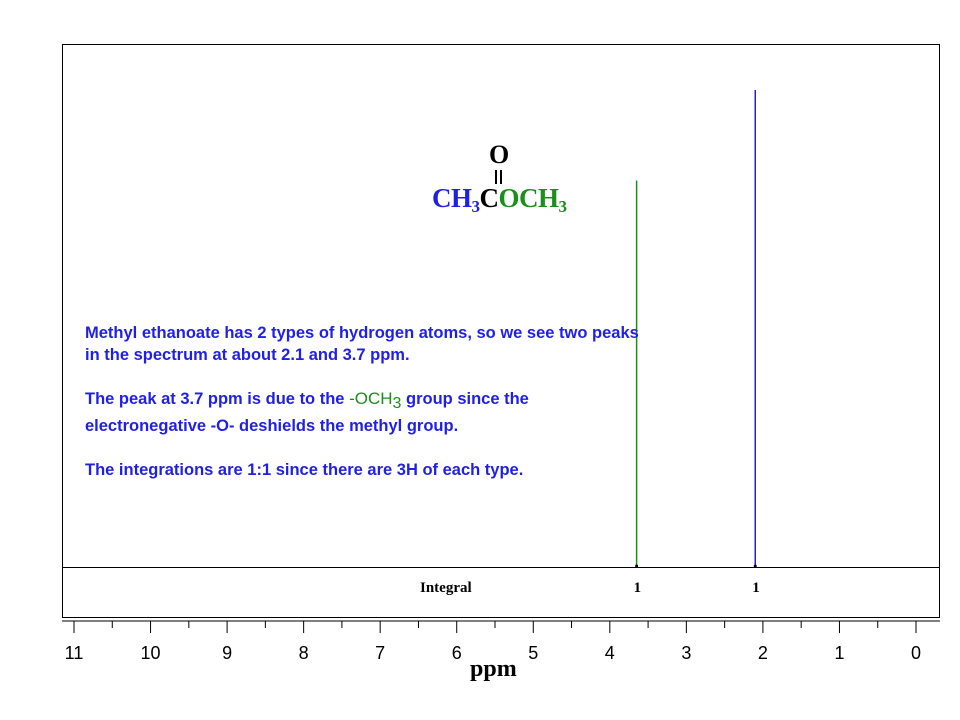 This screenshot has width=960, height=720. I want to click on x-tick-label: 6, so click(457, 653).